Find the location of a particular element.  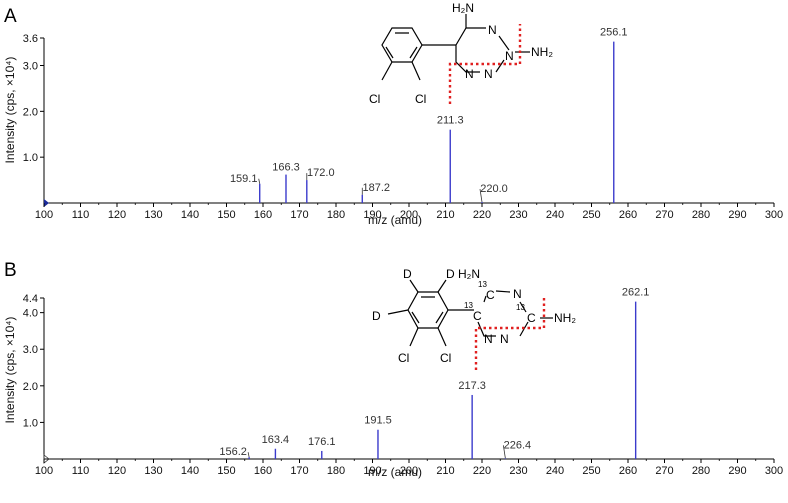

y-tick-label: 4.0 is located at coordinates (30, 314).